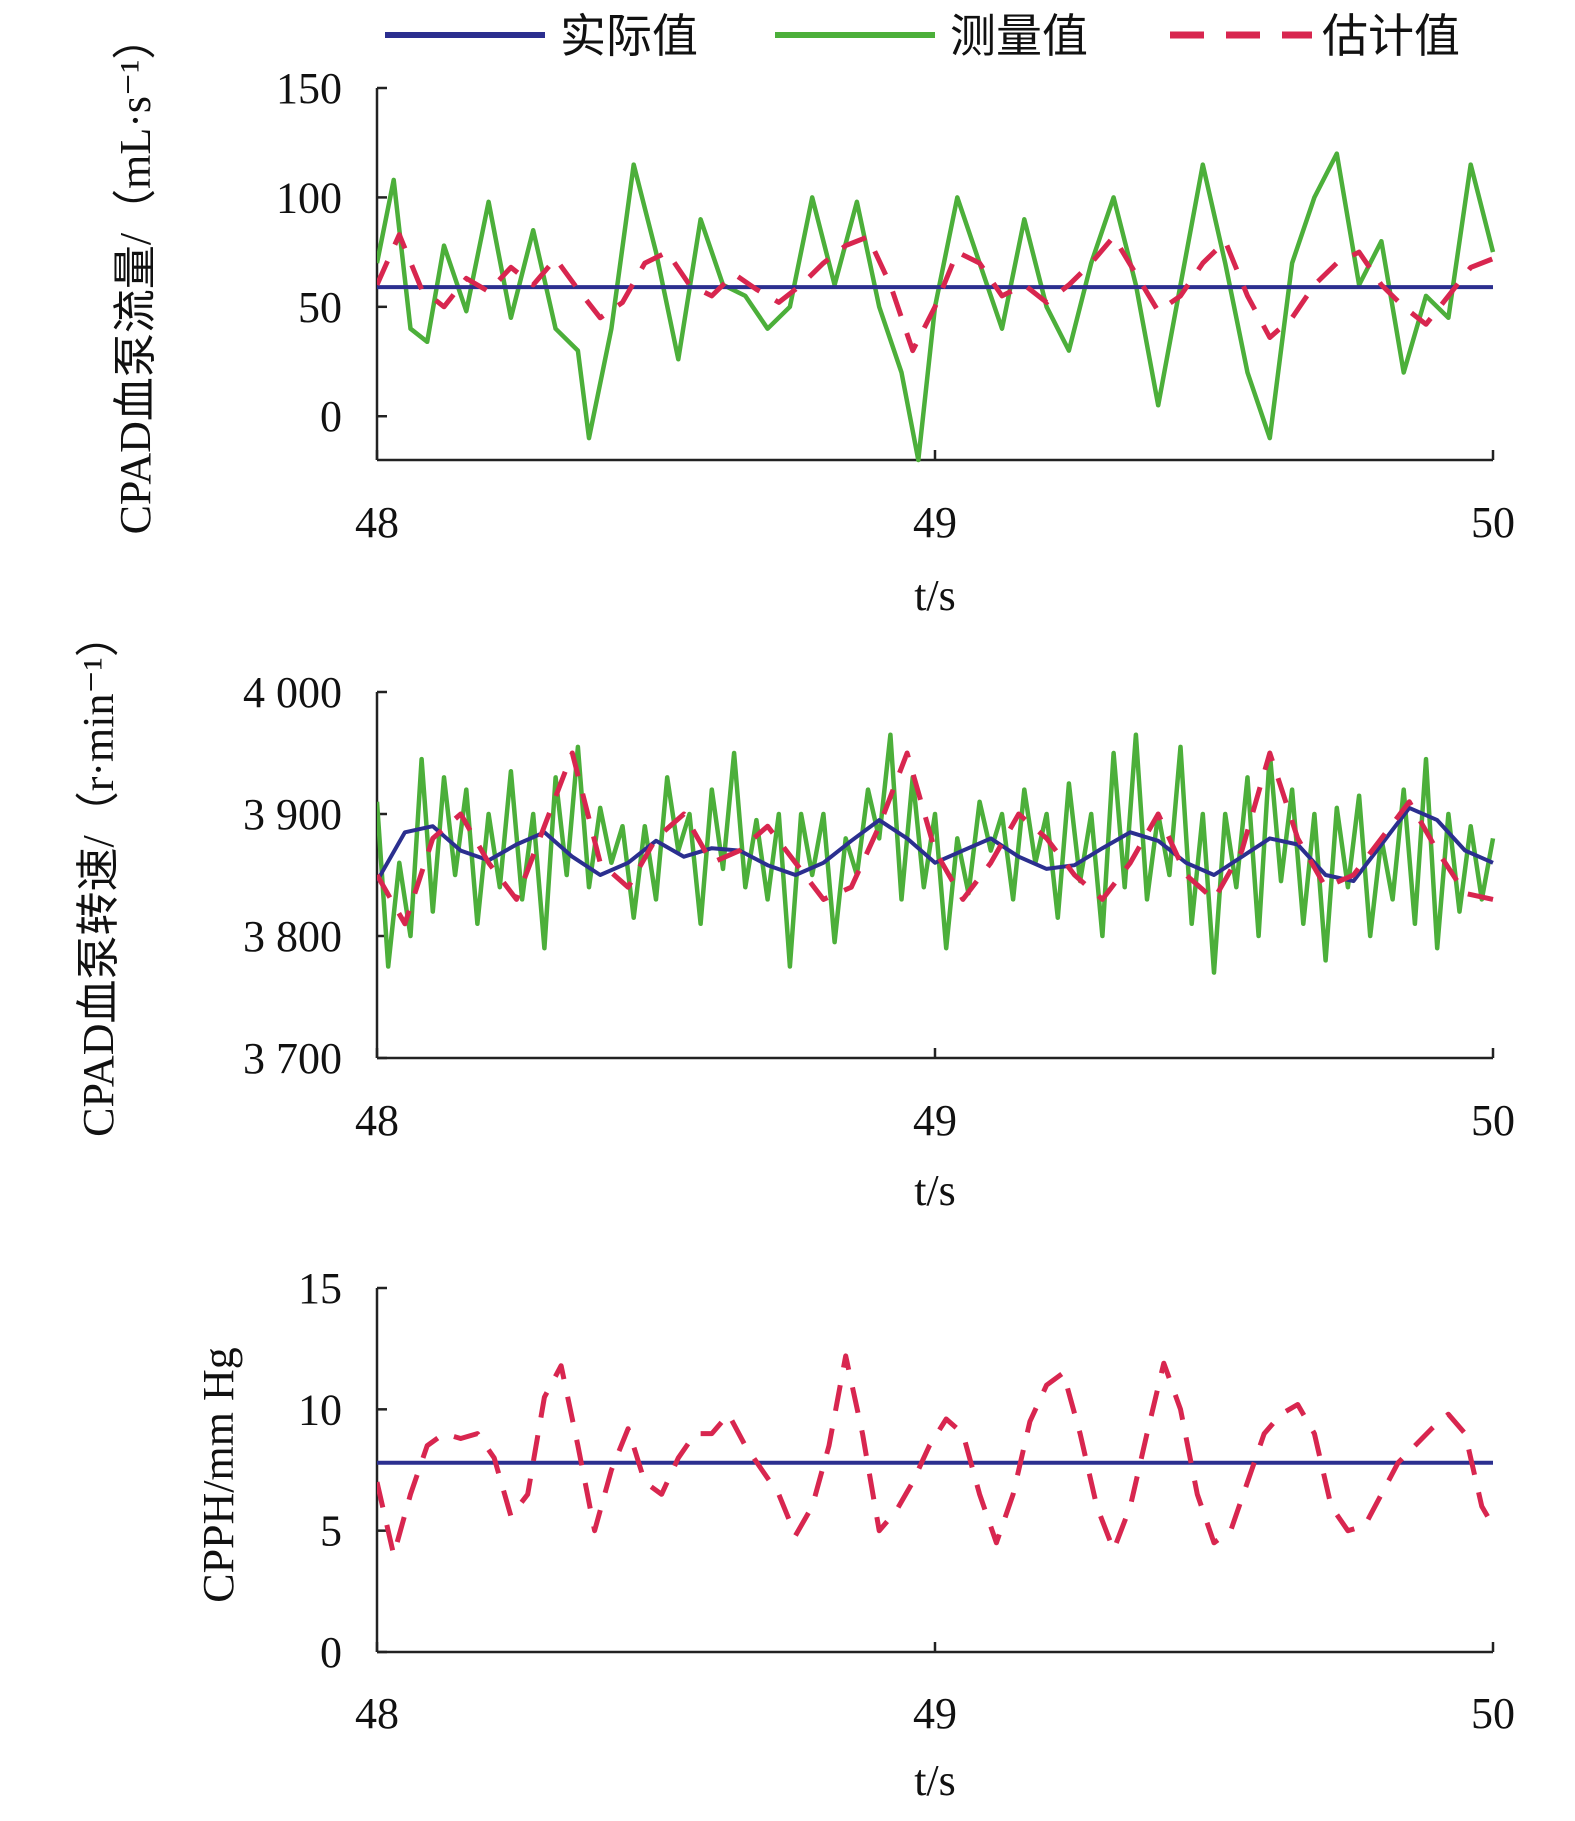  Describe the element at coordinates (292, 814) in the screenshot. I see `y-tick-label: 3 900` at that location.